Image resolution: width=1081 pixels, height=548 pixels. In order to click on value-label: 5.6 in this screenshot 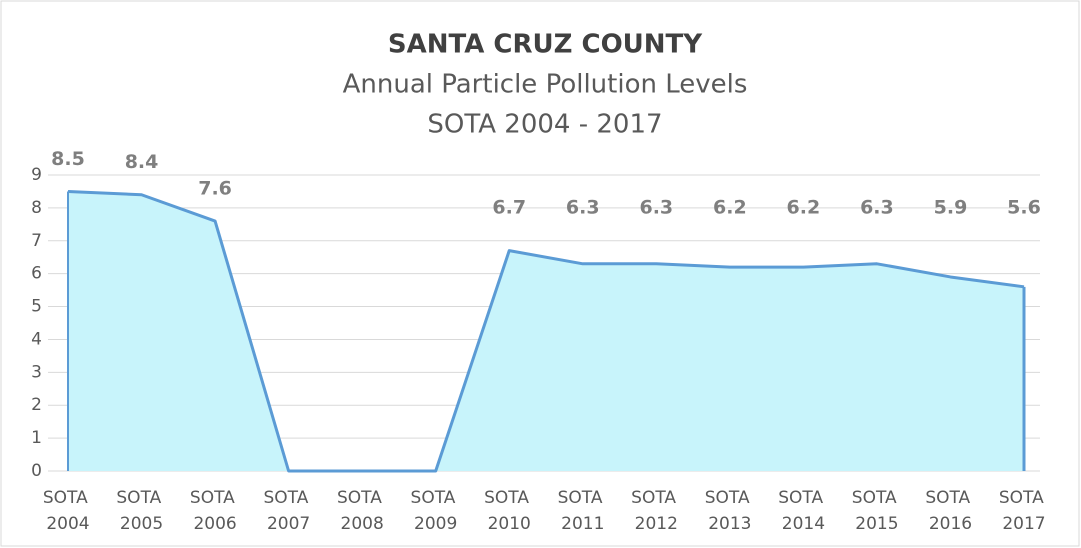, I will do `click(1024, 208)`.